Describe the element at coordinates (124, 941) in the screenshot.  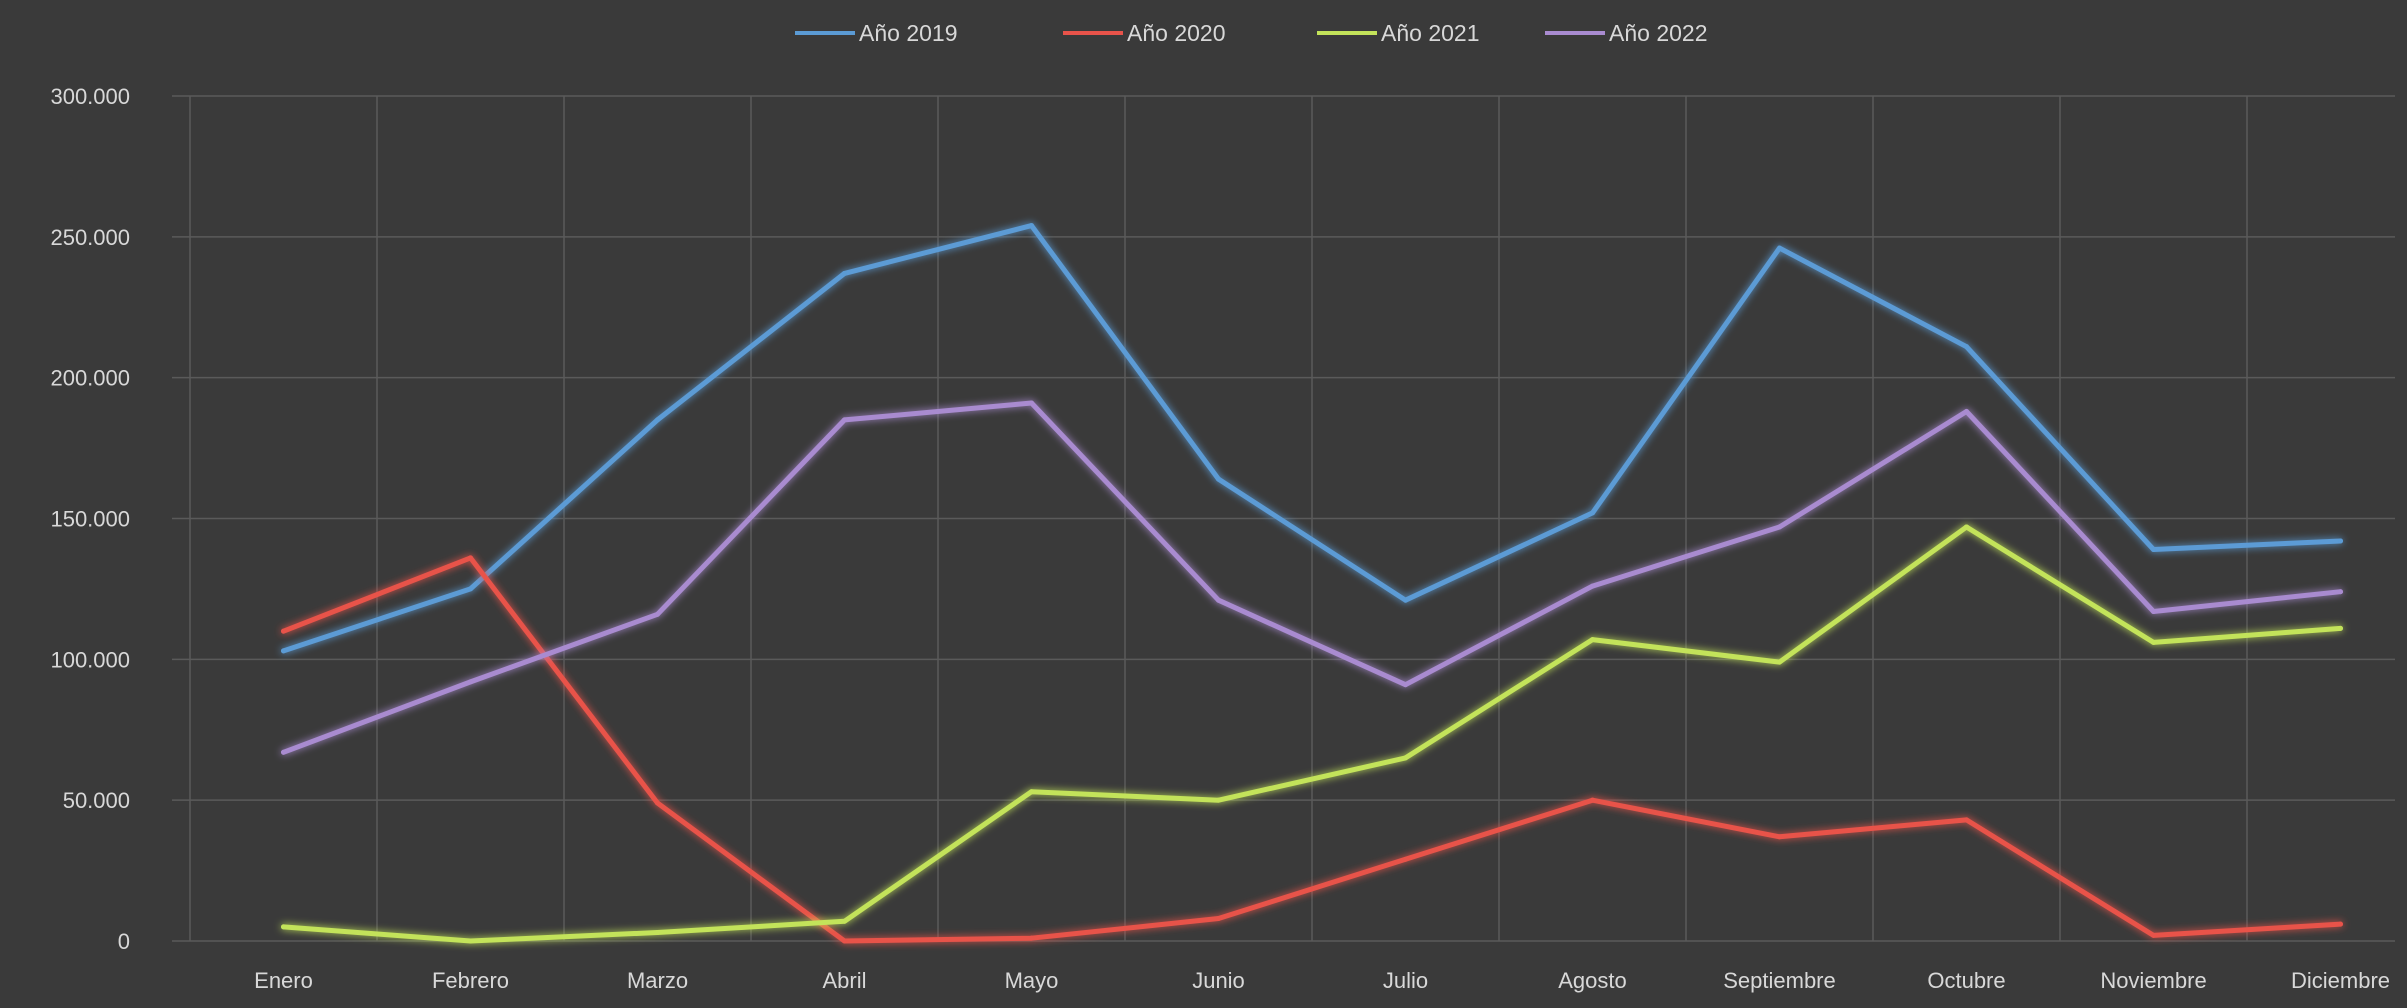
I see `y-tick-label: 0` at that location.